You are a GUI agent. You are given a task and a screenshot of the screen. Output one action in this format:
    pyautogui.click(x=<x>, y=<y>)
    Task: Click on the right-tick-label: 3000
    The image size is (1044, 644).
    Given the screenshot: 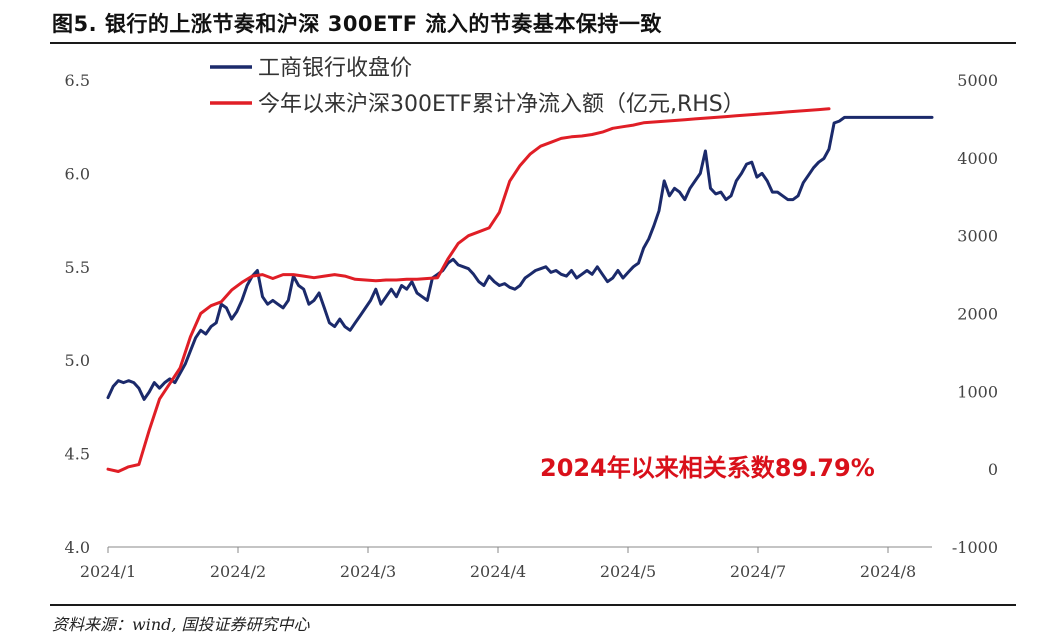 What is the action you would take?
    pyautogui.click(x=977, y=236)
    